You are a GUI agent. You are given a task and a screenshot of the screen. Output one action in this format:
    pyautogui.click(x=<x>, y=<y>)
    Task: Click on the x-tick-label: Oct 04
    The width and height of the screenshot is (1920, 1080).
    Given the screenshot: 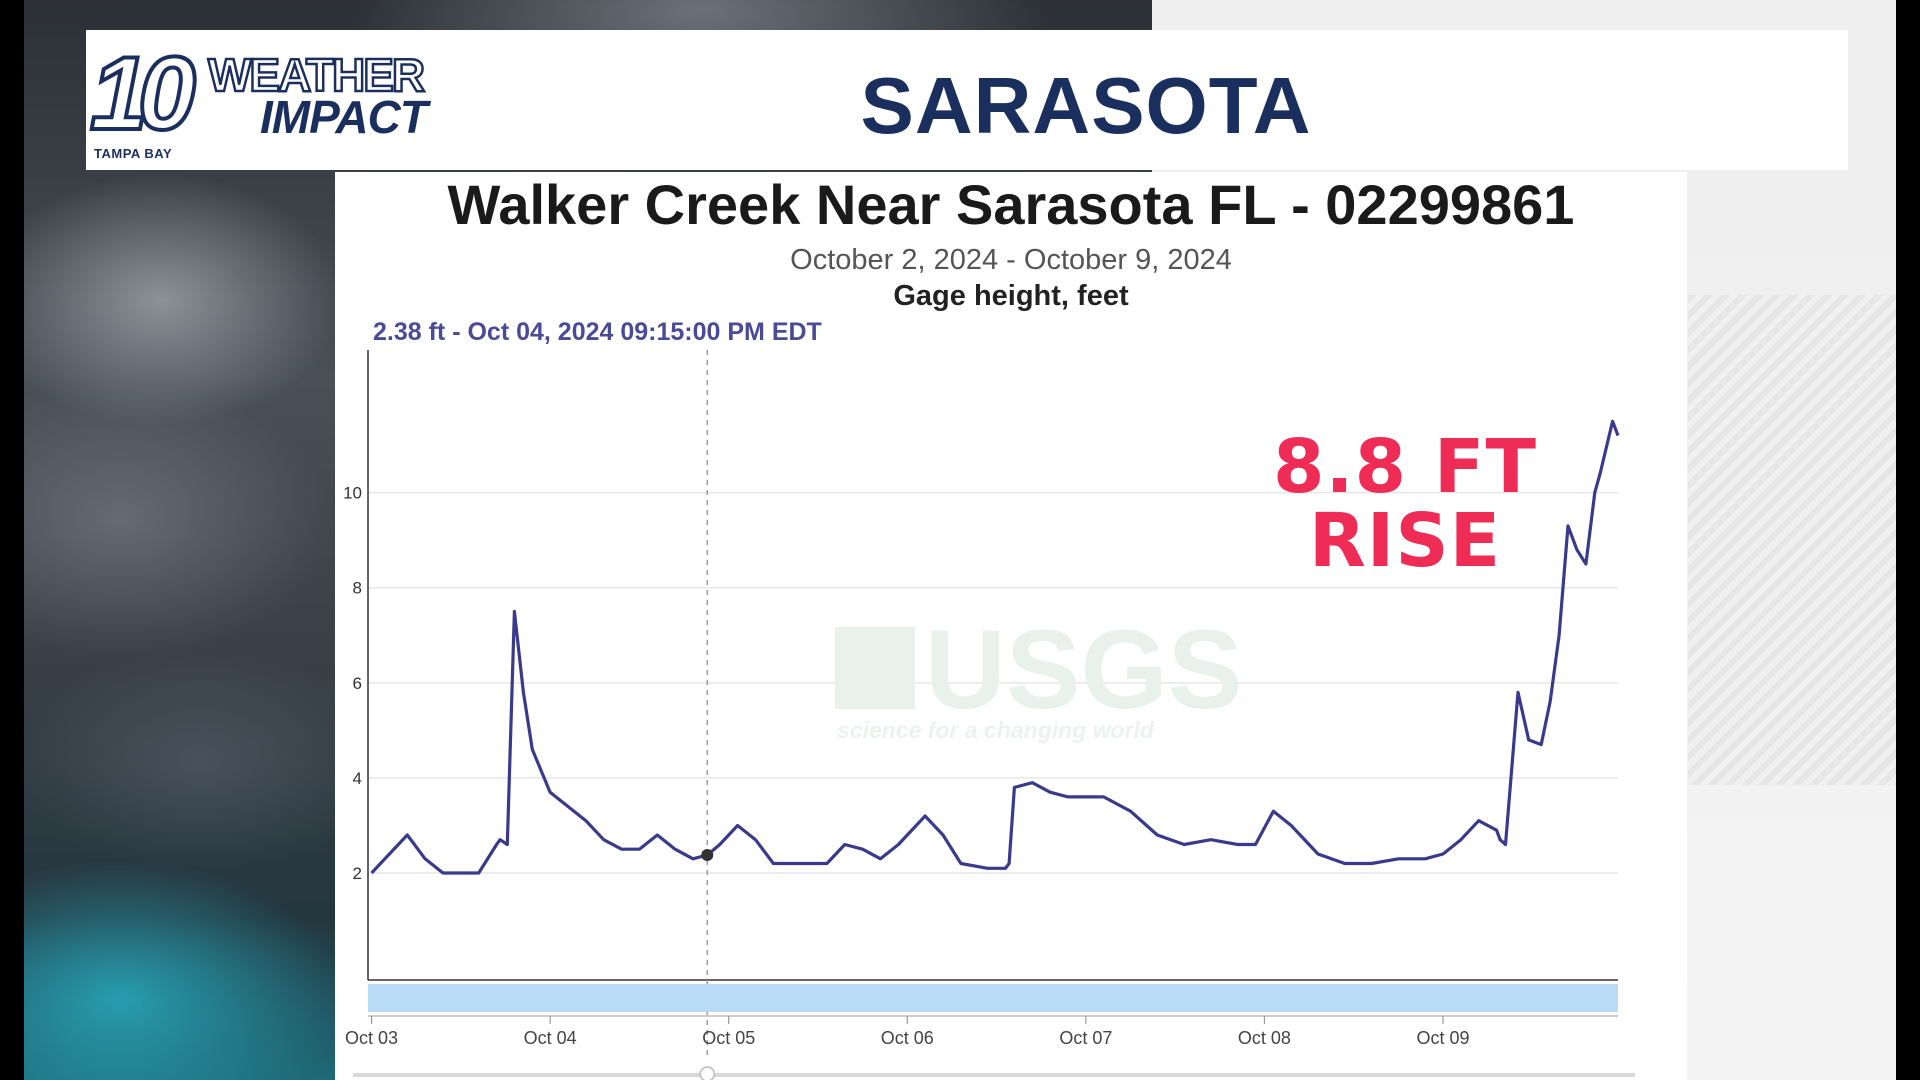 What is the action you would take?
    pyautogui.click(x=550, y=1038)
    